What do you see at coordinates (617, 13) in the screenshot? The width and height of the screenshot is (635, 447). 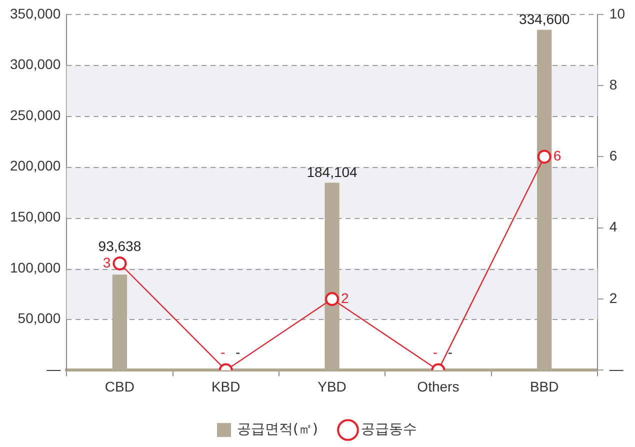 I see `y2-tick-label: 10` at bounding box center [617, 13].